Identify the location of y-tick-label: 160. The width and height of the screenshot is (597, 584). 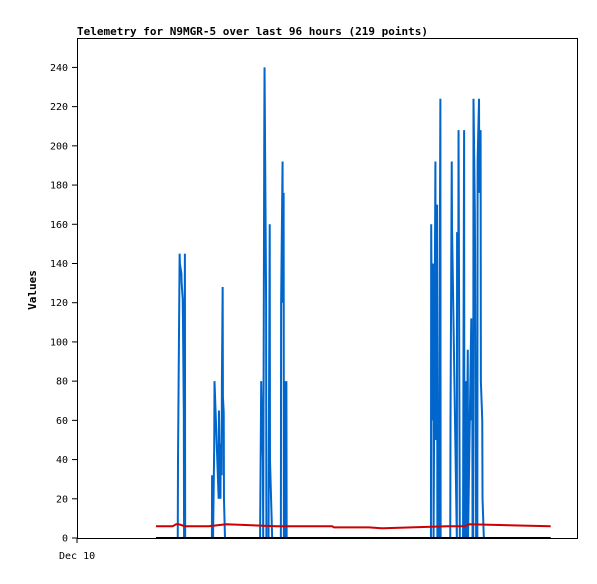
(59, 225).